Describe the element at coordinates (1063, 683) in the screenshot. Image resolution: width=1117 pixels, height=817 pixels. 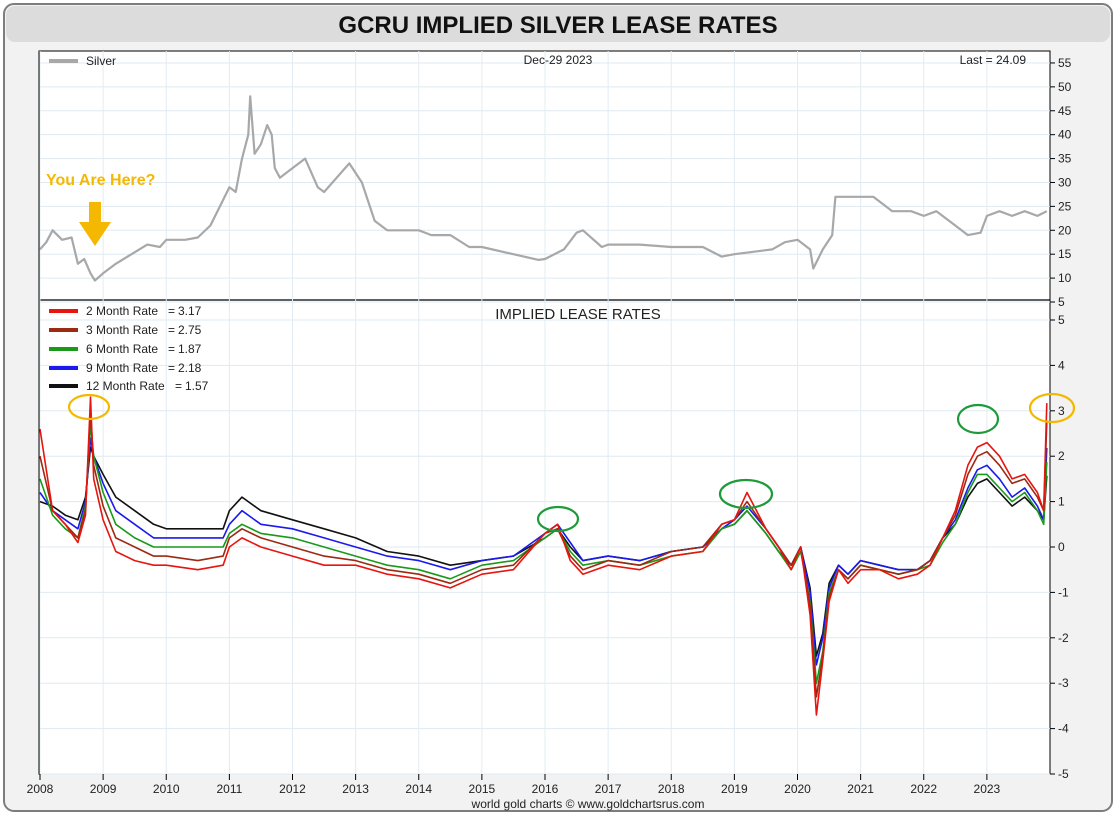
I see `bottom-y-tick-label: -3` at that location.